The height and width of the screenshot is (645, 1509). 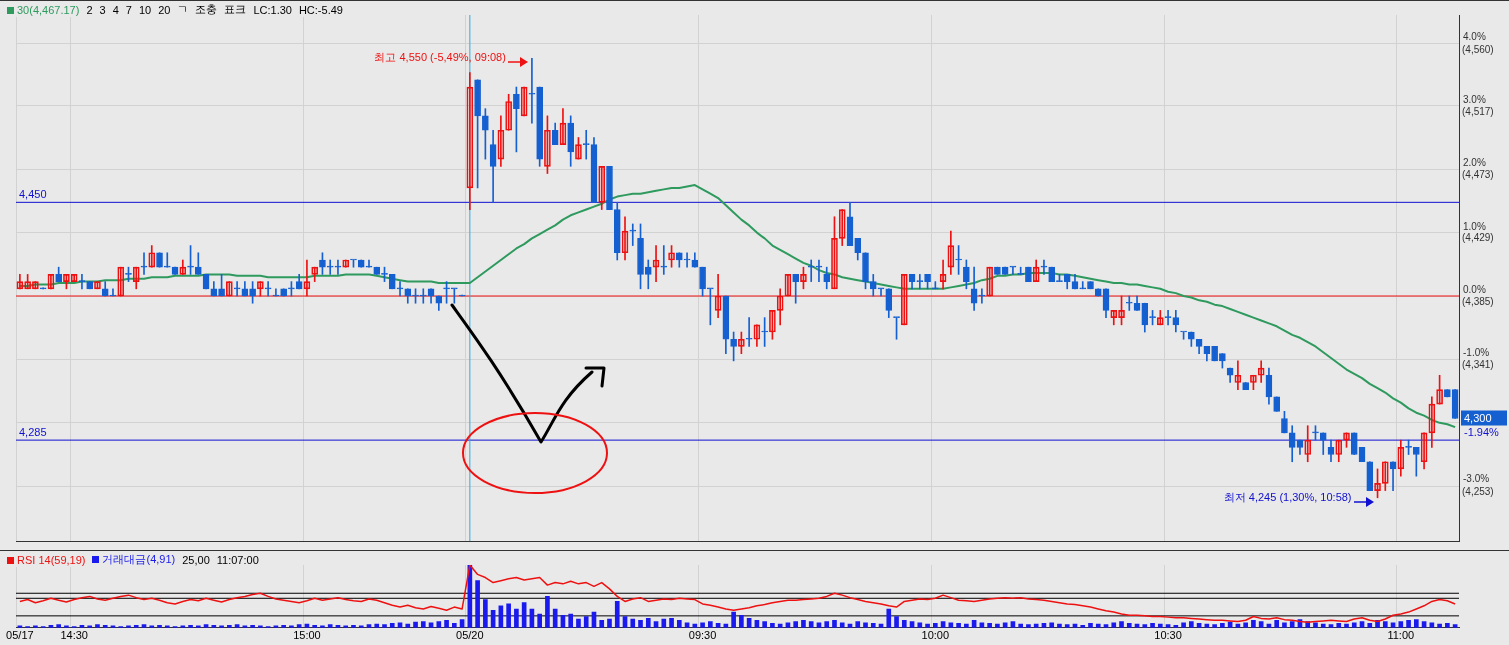 What do you see at coordinates (1476, 352) in the screenshot?
I see `y2-tick-label: -1.0%` at bounding box center [1476, 352].